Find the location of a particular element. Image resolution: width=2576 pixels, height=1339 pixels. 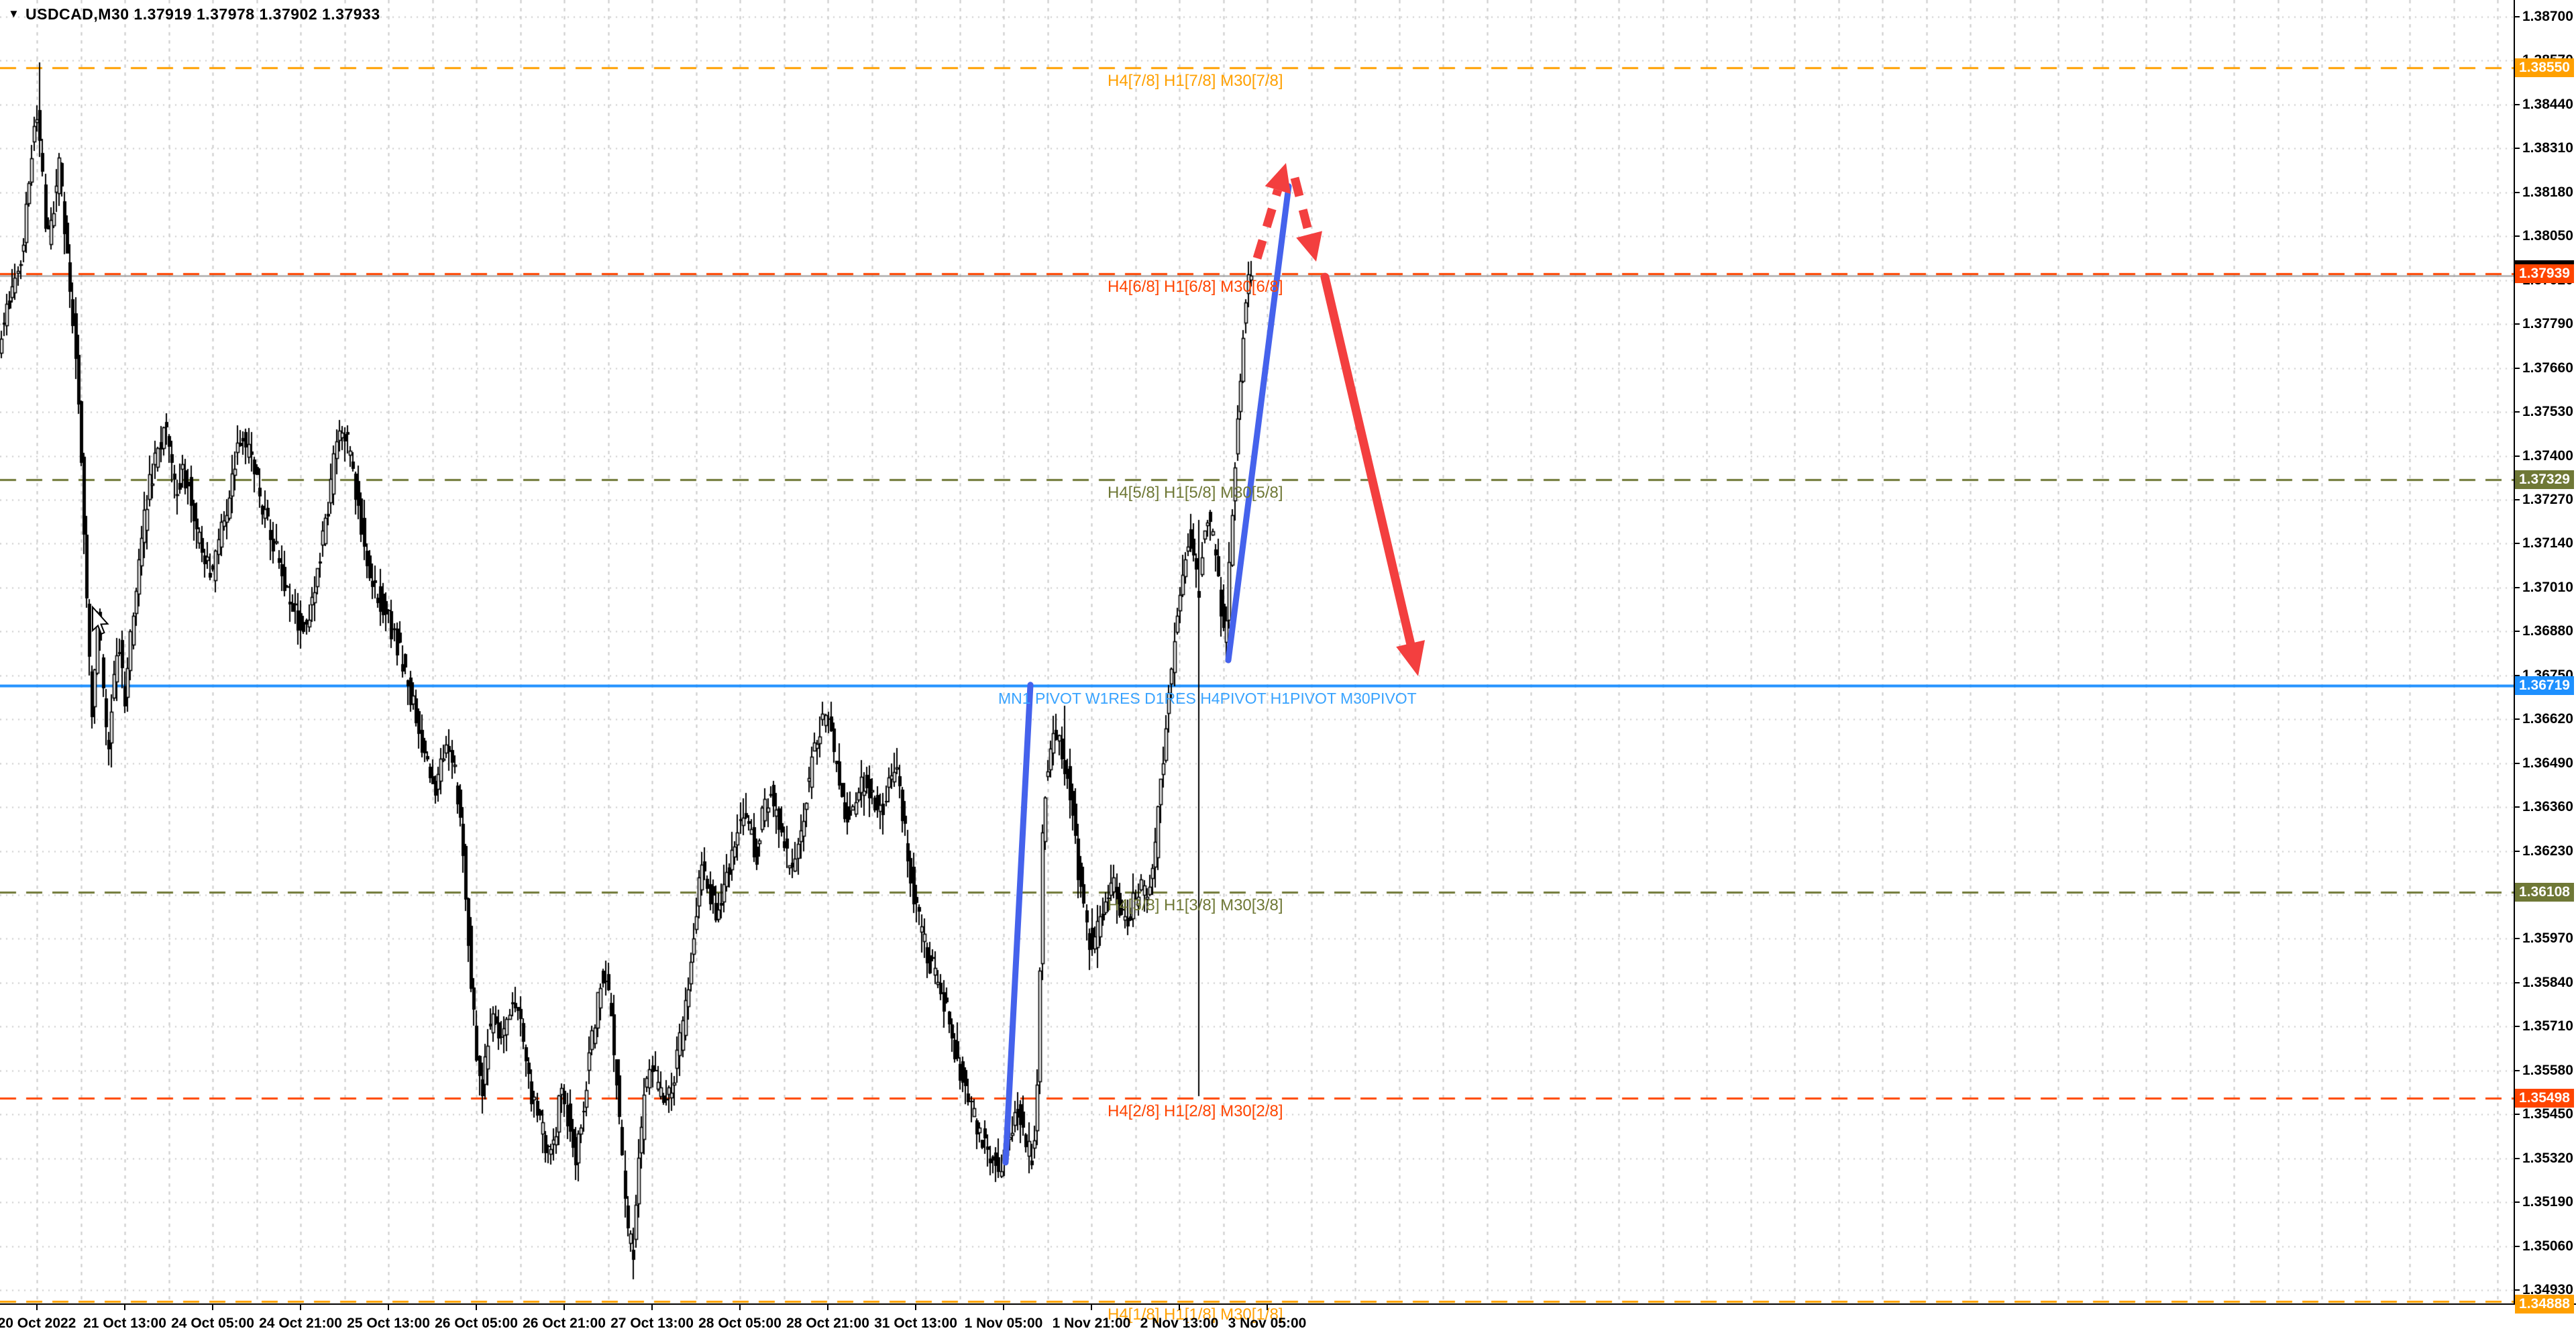

x-axis-label: 1 Nov 05:00 is located at coordinates (1003, 1323).